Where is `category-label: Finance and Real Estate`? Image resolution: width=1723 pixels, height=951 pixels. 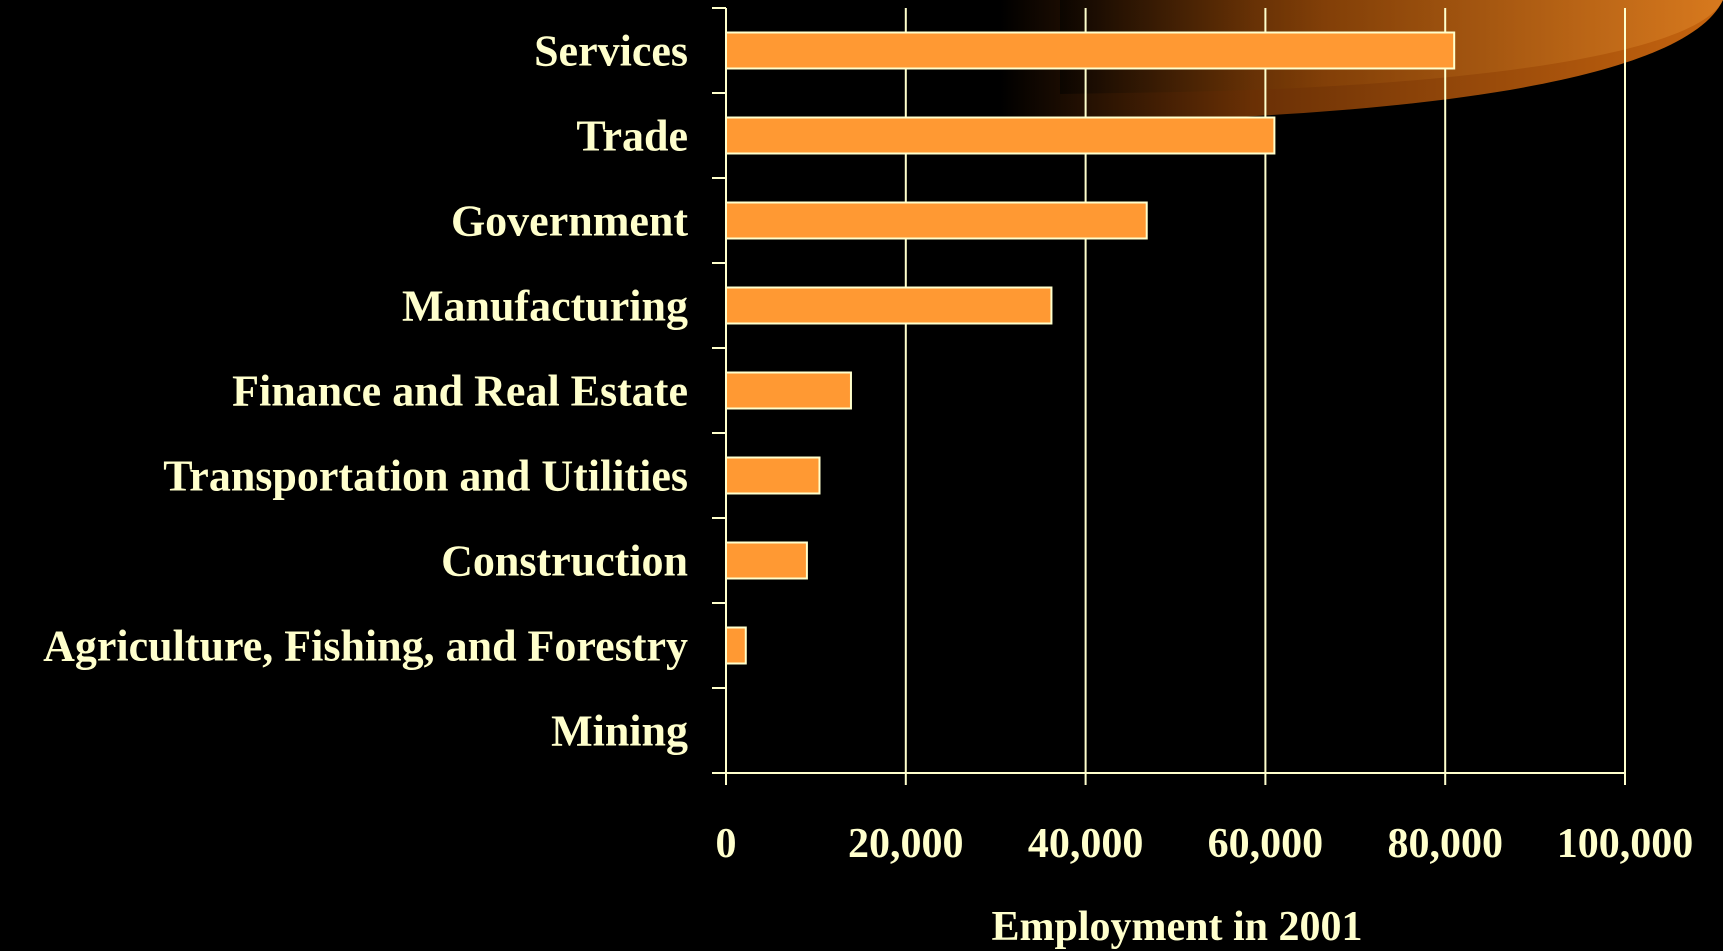 category-label: Finance and Real Estate is located at coordinates (460, 391).